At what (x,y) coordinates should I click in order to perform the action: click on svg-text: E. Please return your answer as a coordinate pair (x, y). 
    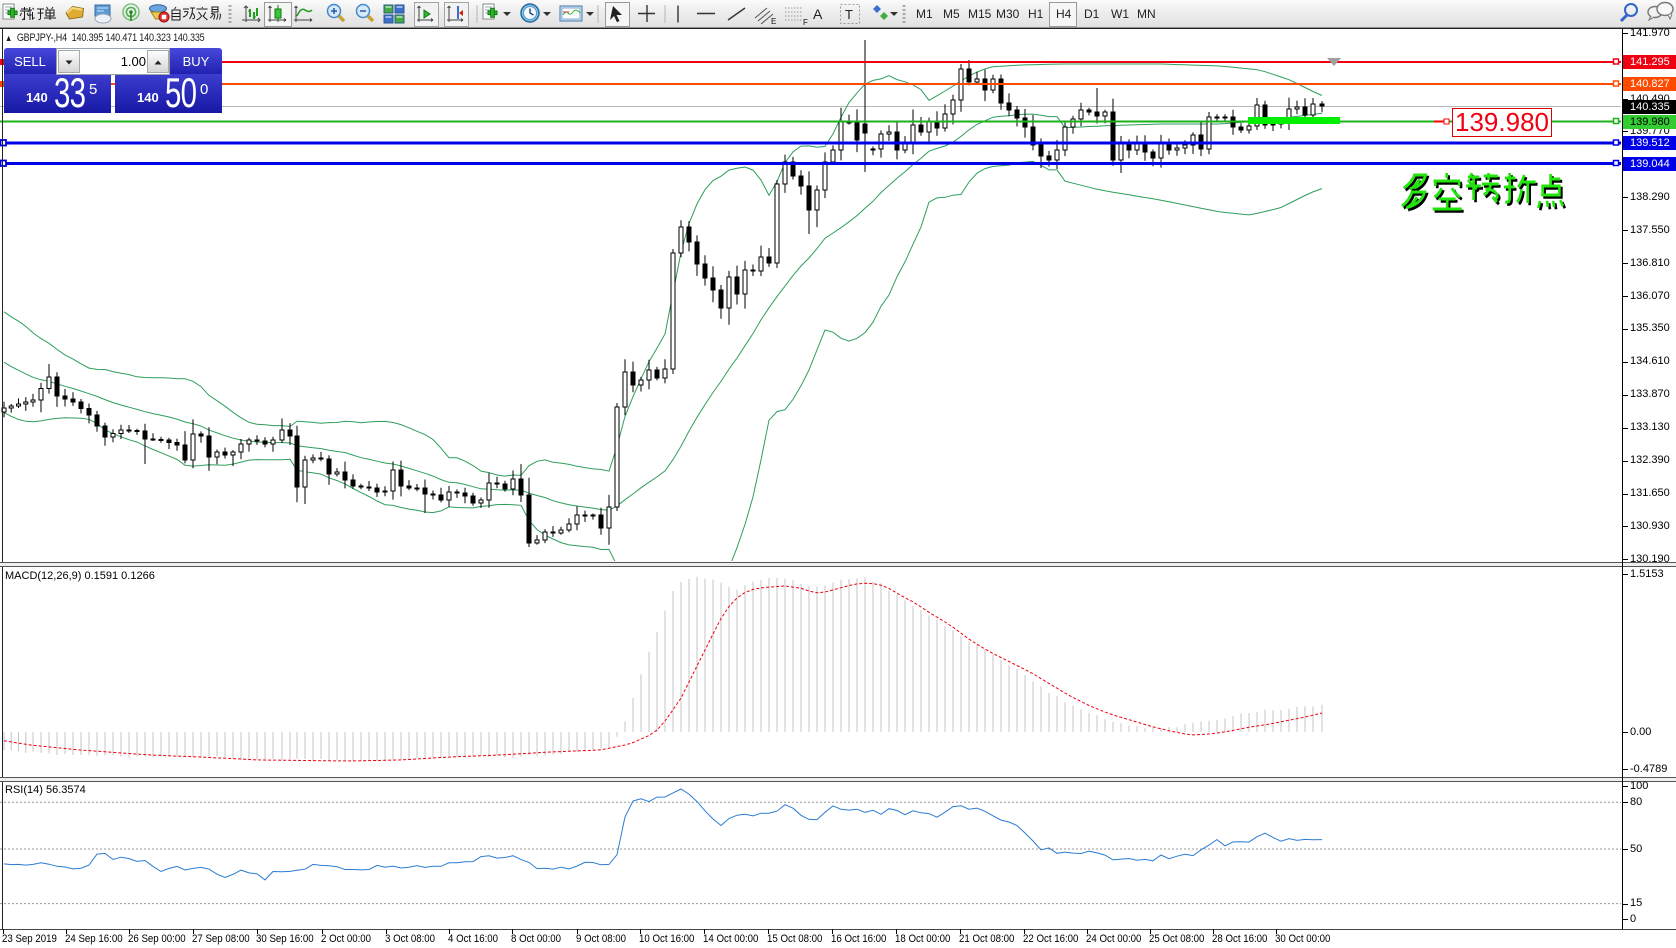
    Looking at the image, I should click on (773, 21).